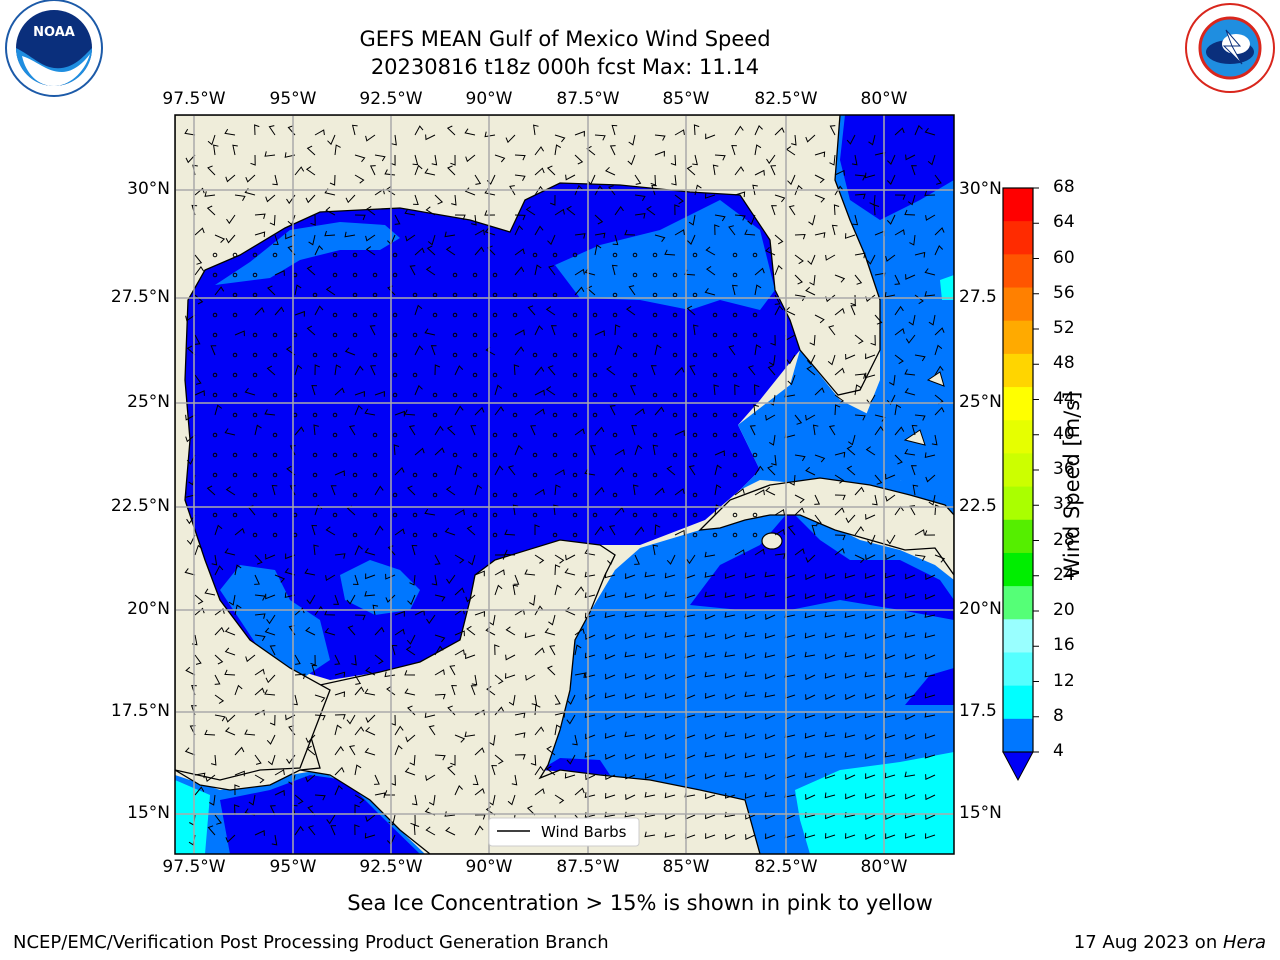  I want to click on latitude-label: 25°N, so click(148, 402).